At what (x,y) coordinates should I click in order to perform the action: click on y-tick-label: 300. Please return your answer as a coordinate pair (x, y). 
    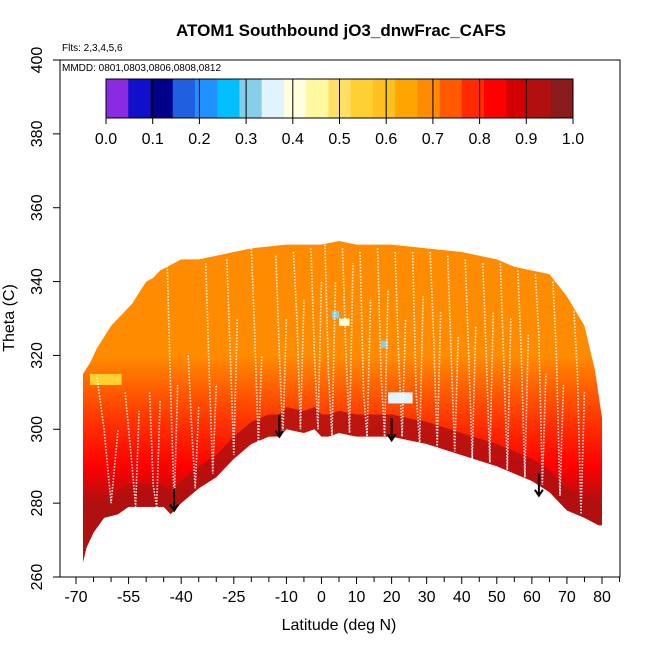
    Looking at the image, I should click on (37, 429).